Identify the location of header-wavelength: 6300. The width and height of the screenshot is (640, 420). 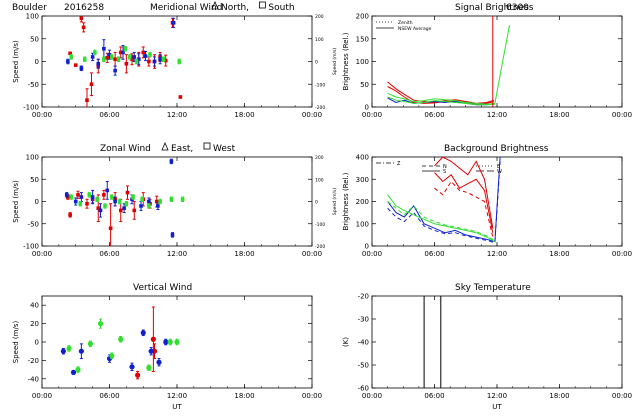
(517, 8).